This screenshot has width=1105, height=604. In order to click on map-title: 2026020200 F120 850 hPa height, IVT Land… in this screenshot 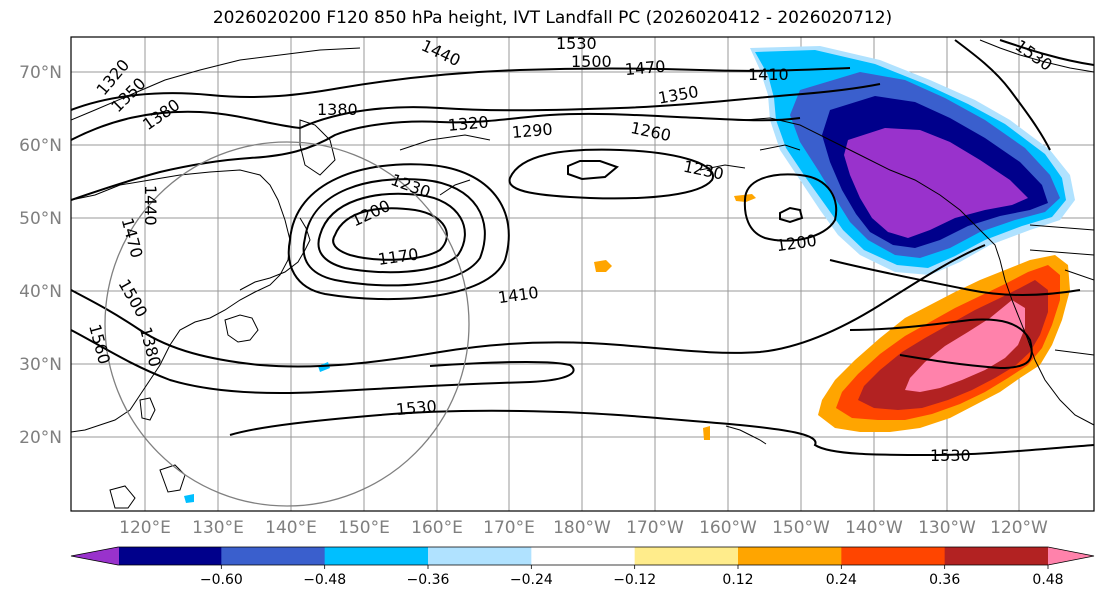, I will do `click(552, 18)`.